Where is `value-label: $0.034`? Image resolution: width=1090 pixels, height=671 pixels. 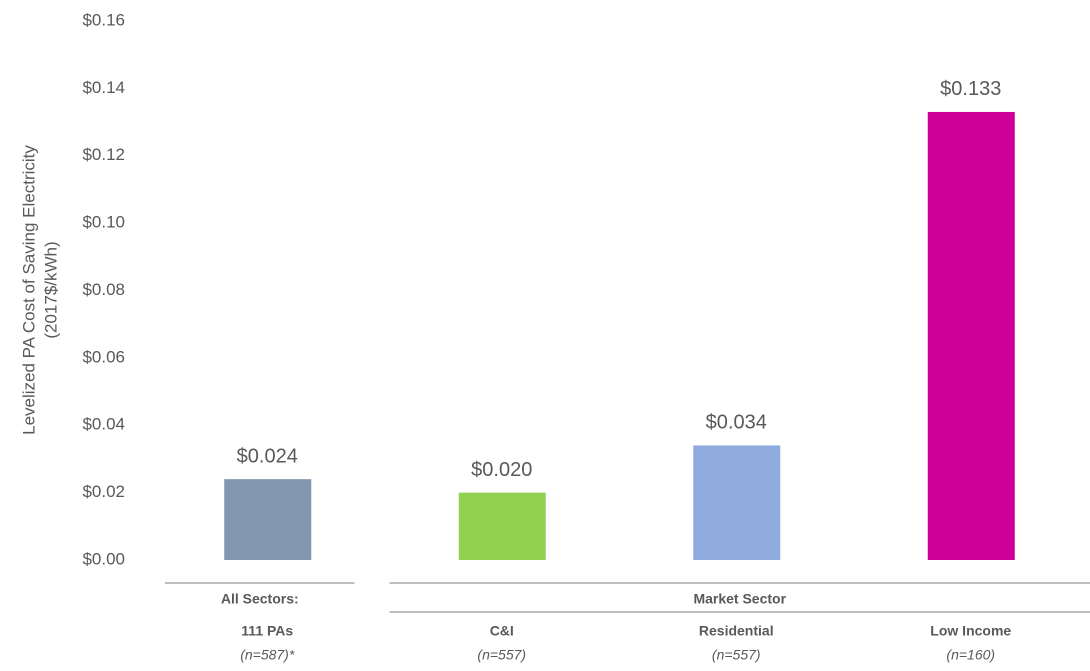 value-label: $0.034 is located at coordinates (736, 423).